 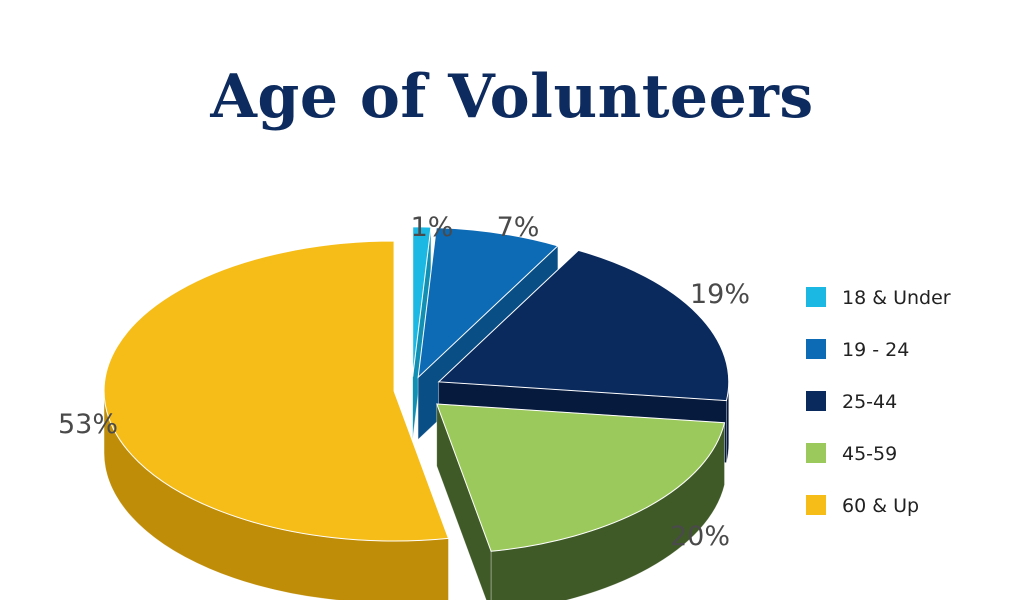 I want to click on legend: 18 & Under 19 - 24 25-44 45-59 60 & Up, so click(x=878, y=402).